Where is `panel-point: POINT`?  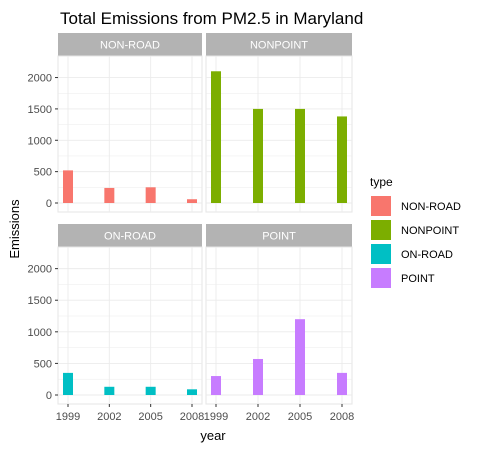
panel-point: POINT is located at coordinates (279, 314).